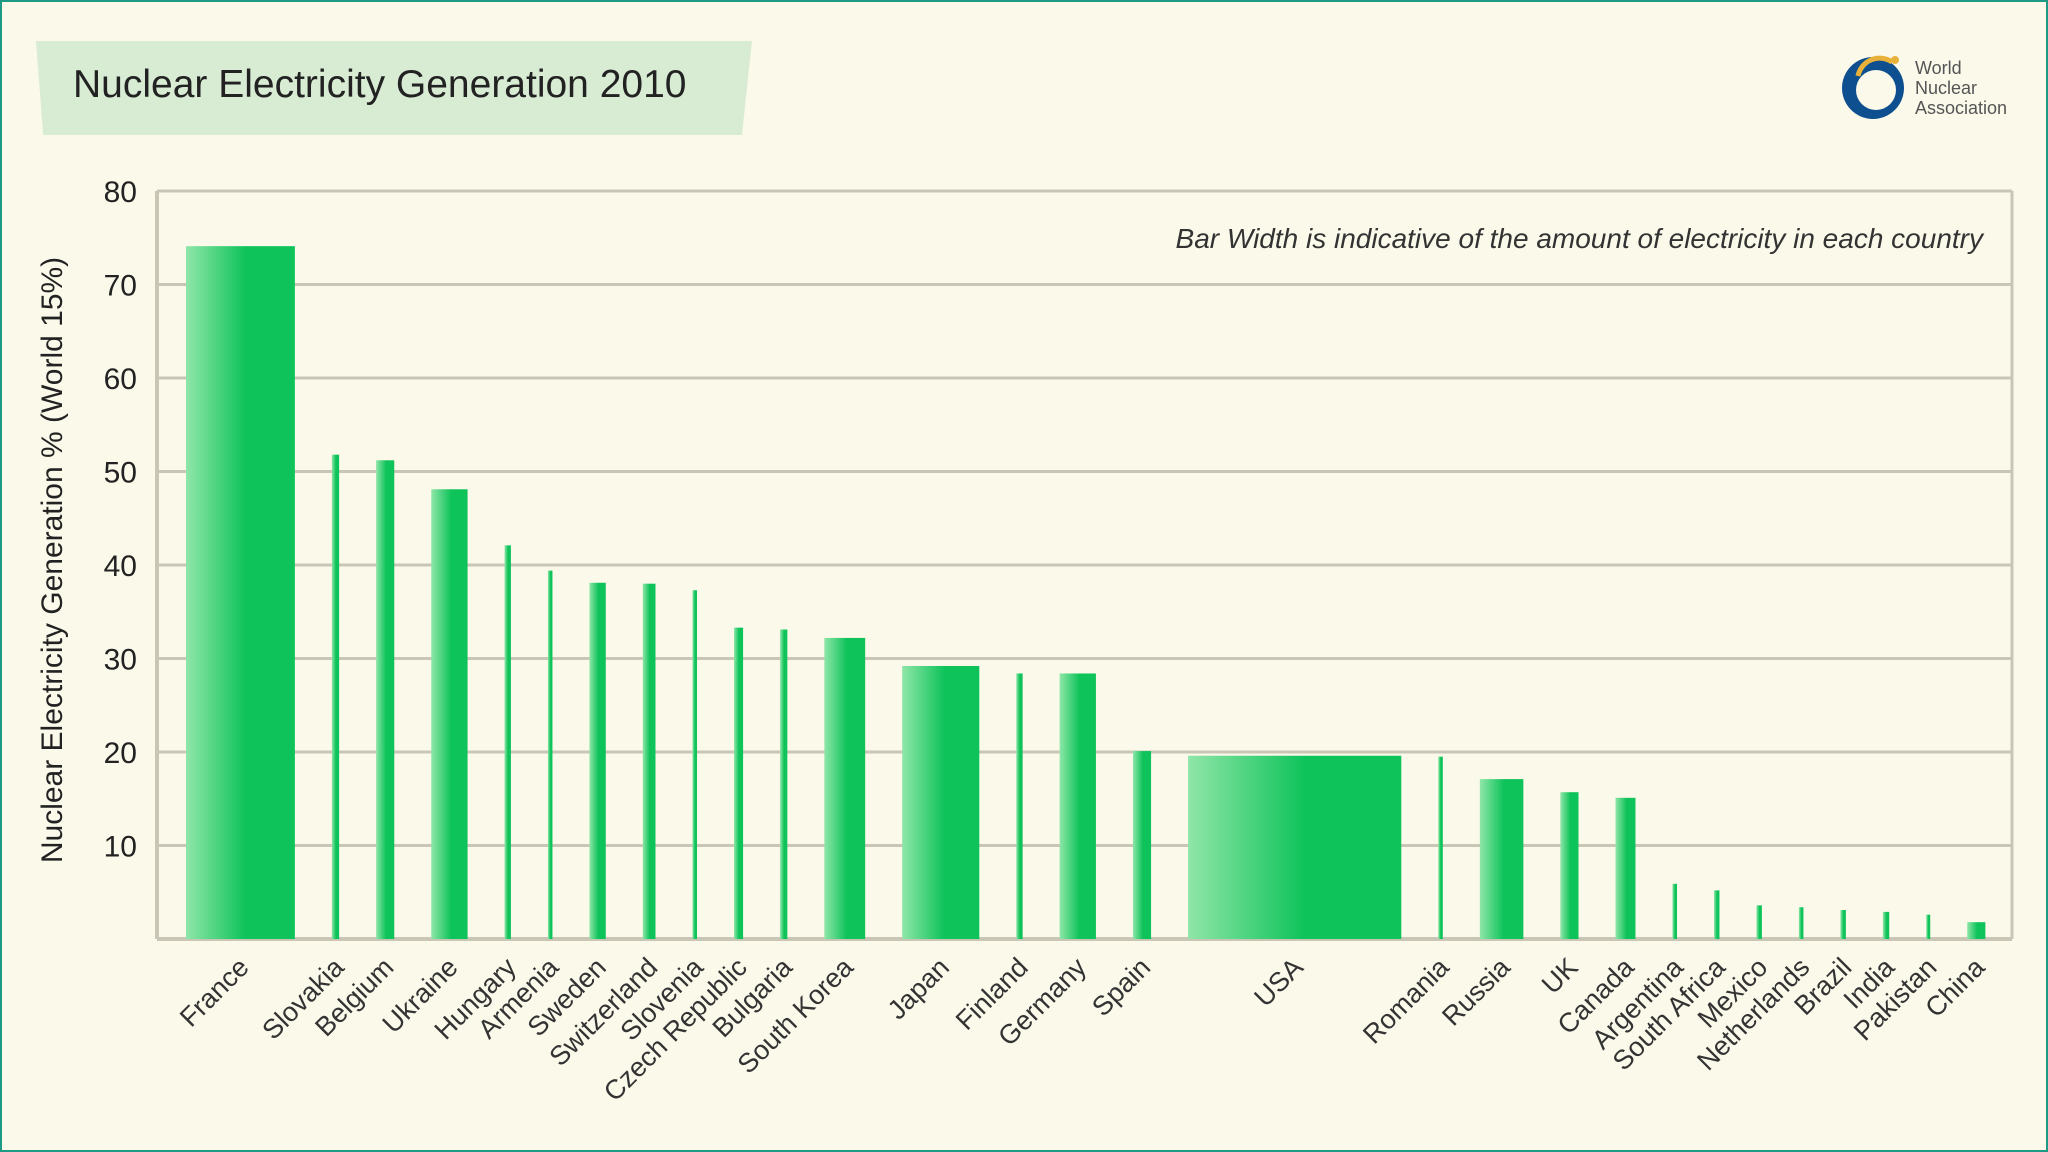 The height and width of the screenshot is (1152, 2048). I want to click on logo-arc-icon, so click(1874, 66).